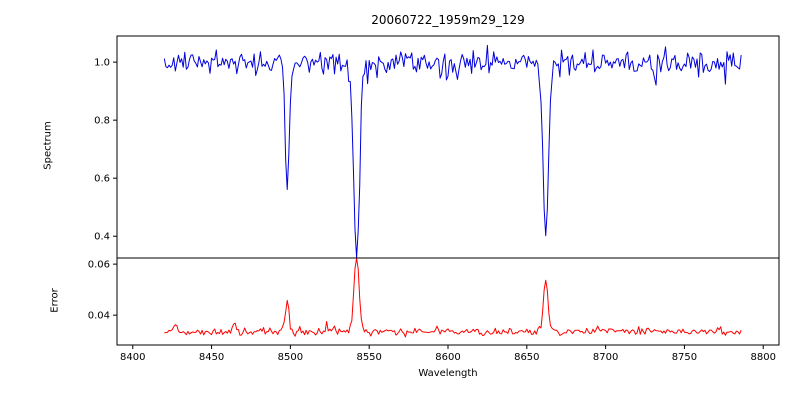 This screenshot has width=800, height=400. What do you see at coordinates (99, 265) in the screenshot?
I see `y-tick-label: 0.06` at bounding box center [99, 265].